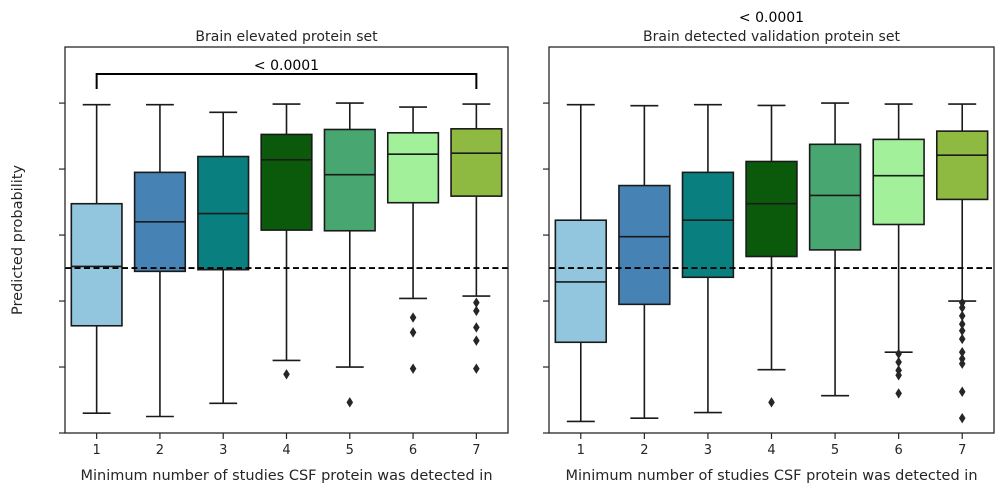 Image resolution: width=1005 pixels, height=492 pixels. What do you see at coordinates (18, 240) in the screenshot?
I see `y-axis-label: Predicted probability` at bounding box center [18, 240].